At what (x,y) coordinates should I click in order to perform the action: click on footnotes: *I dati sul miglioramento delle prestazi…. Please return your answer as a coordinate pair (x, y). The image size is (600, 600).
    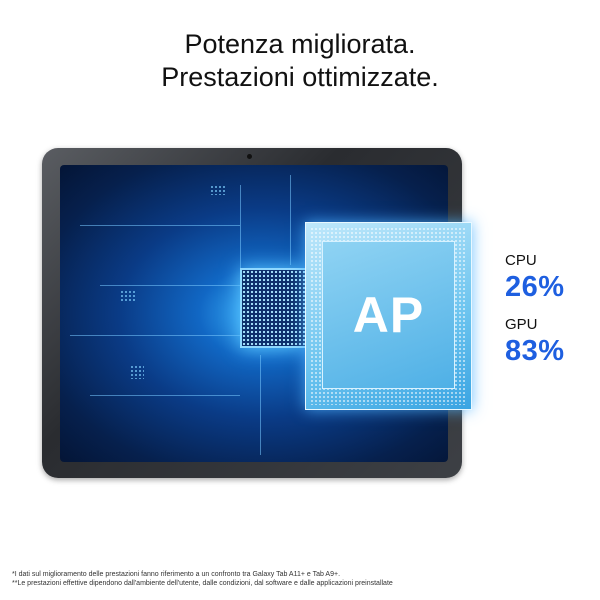
    Looking at the image, I should click on (202, 579).